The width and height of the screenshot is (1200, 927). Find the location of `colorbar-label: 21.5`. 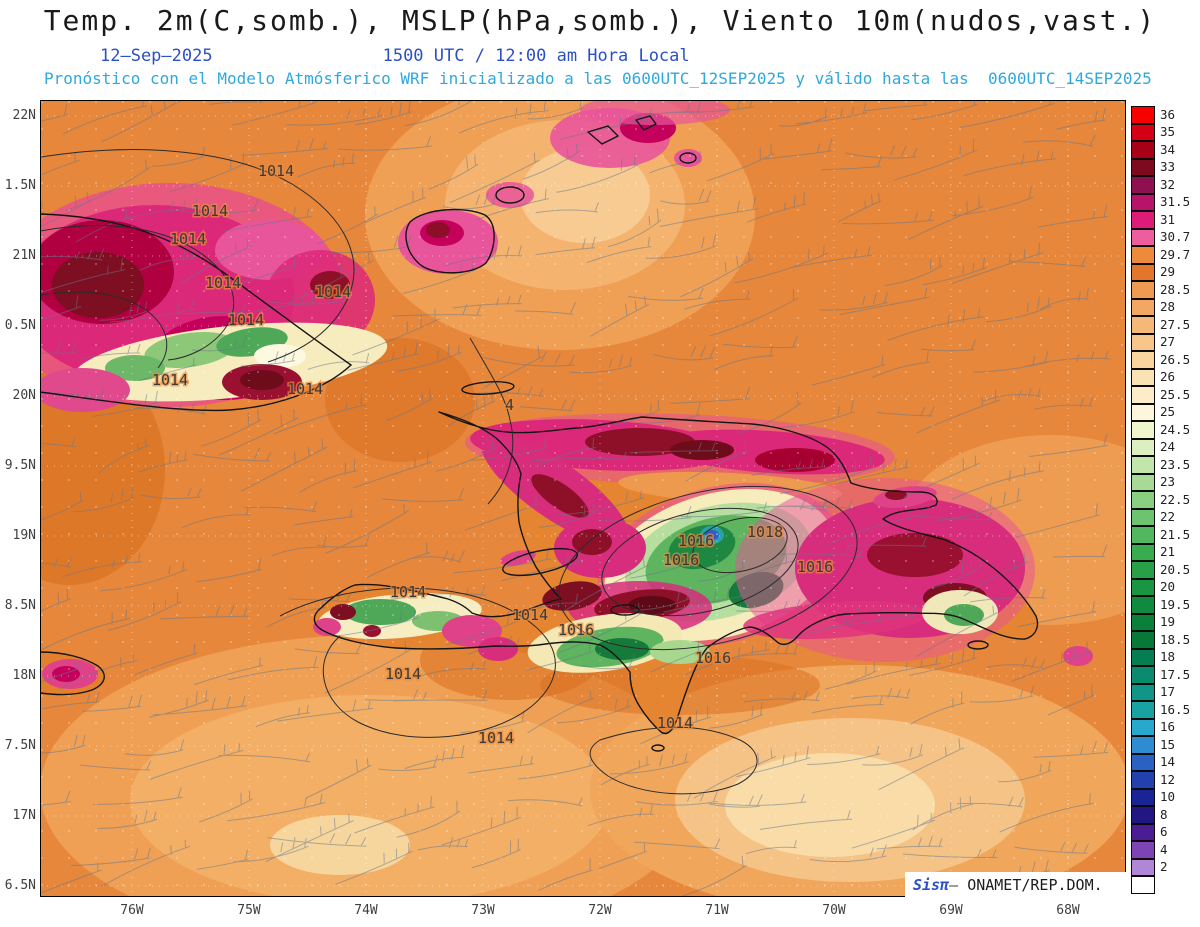

colorbar-label: 21.5 is located at coordinates (1175, 534).